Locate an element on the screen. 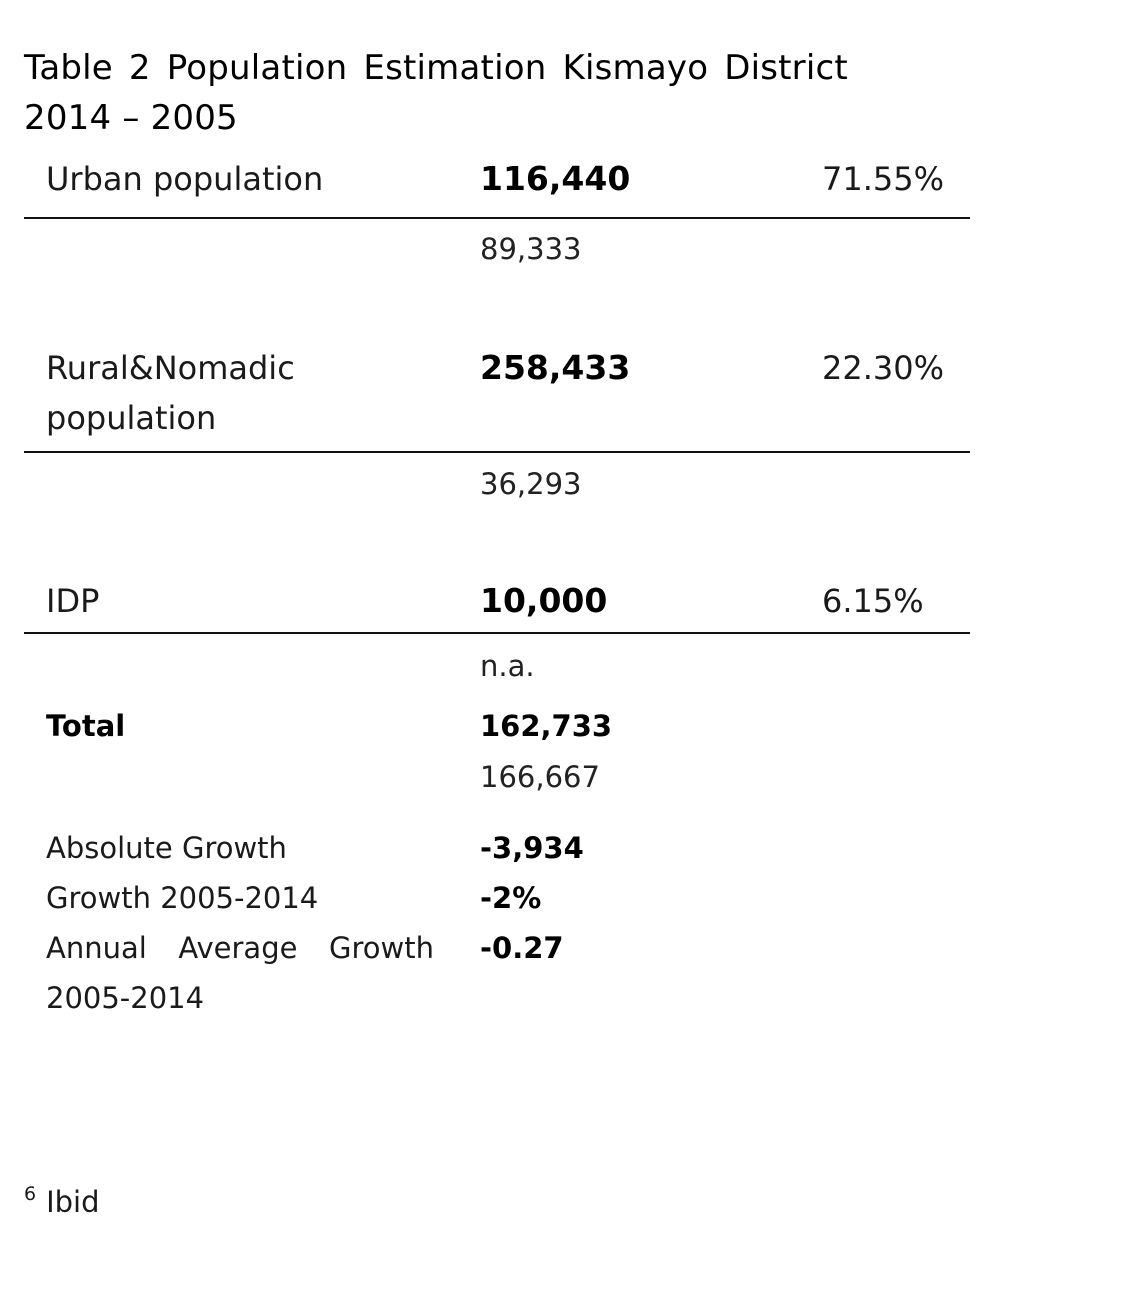 This screenshot has height=1311, width=1136. urban-label: Urban population is located at coordinates (185, 179).